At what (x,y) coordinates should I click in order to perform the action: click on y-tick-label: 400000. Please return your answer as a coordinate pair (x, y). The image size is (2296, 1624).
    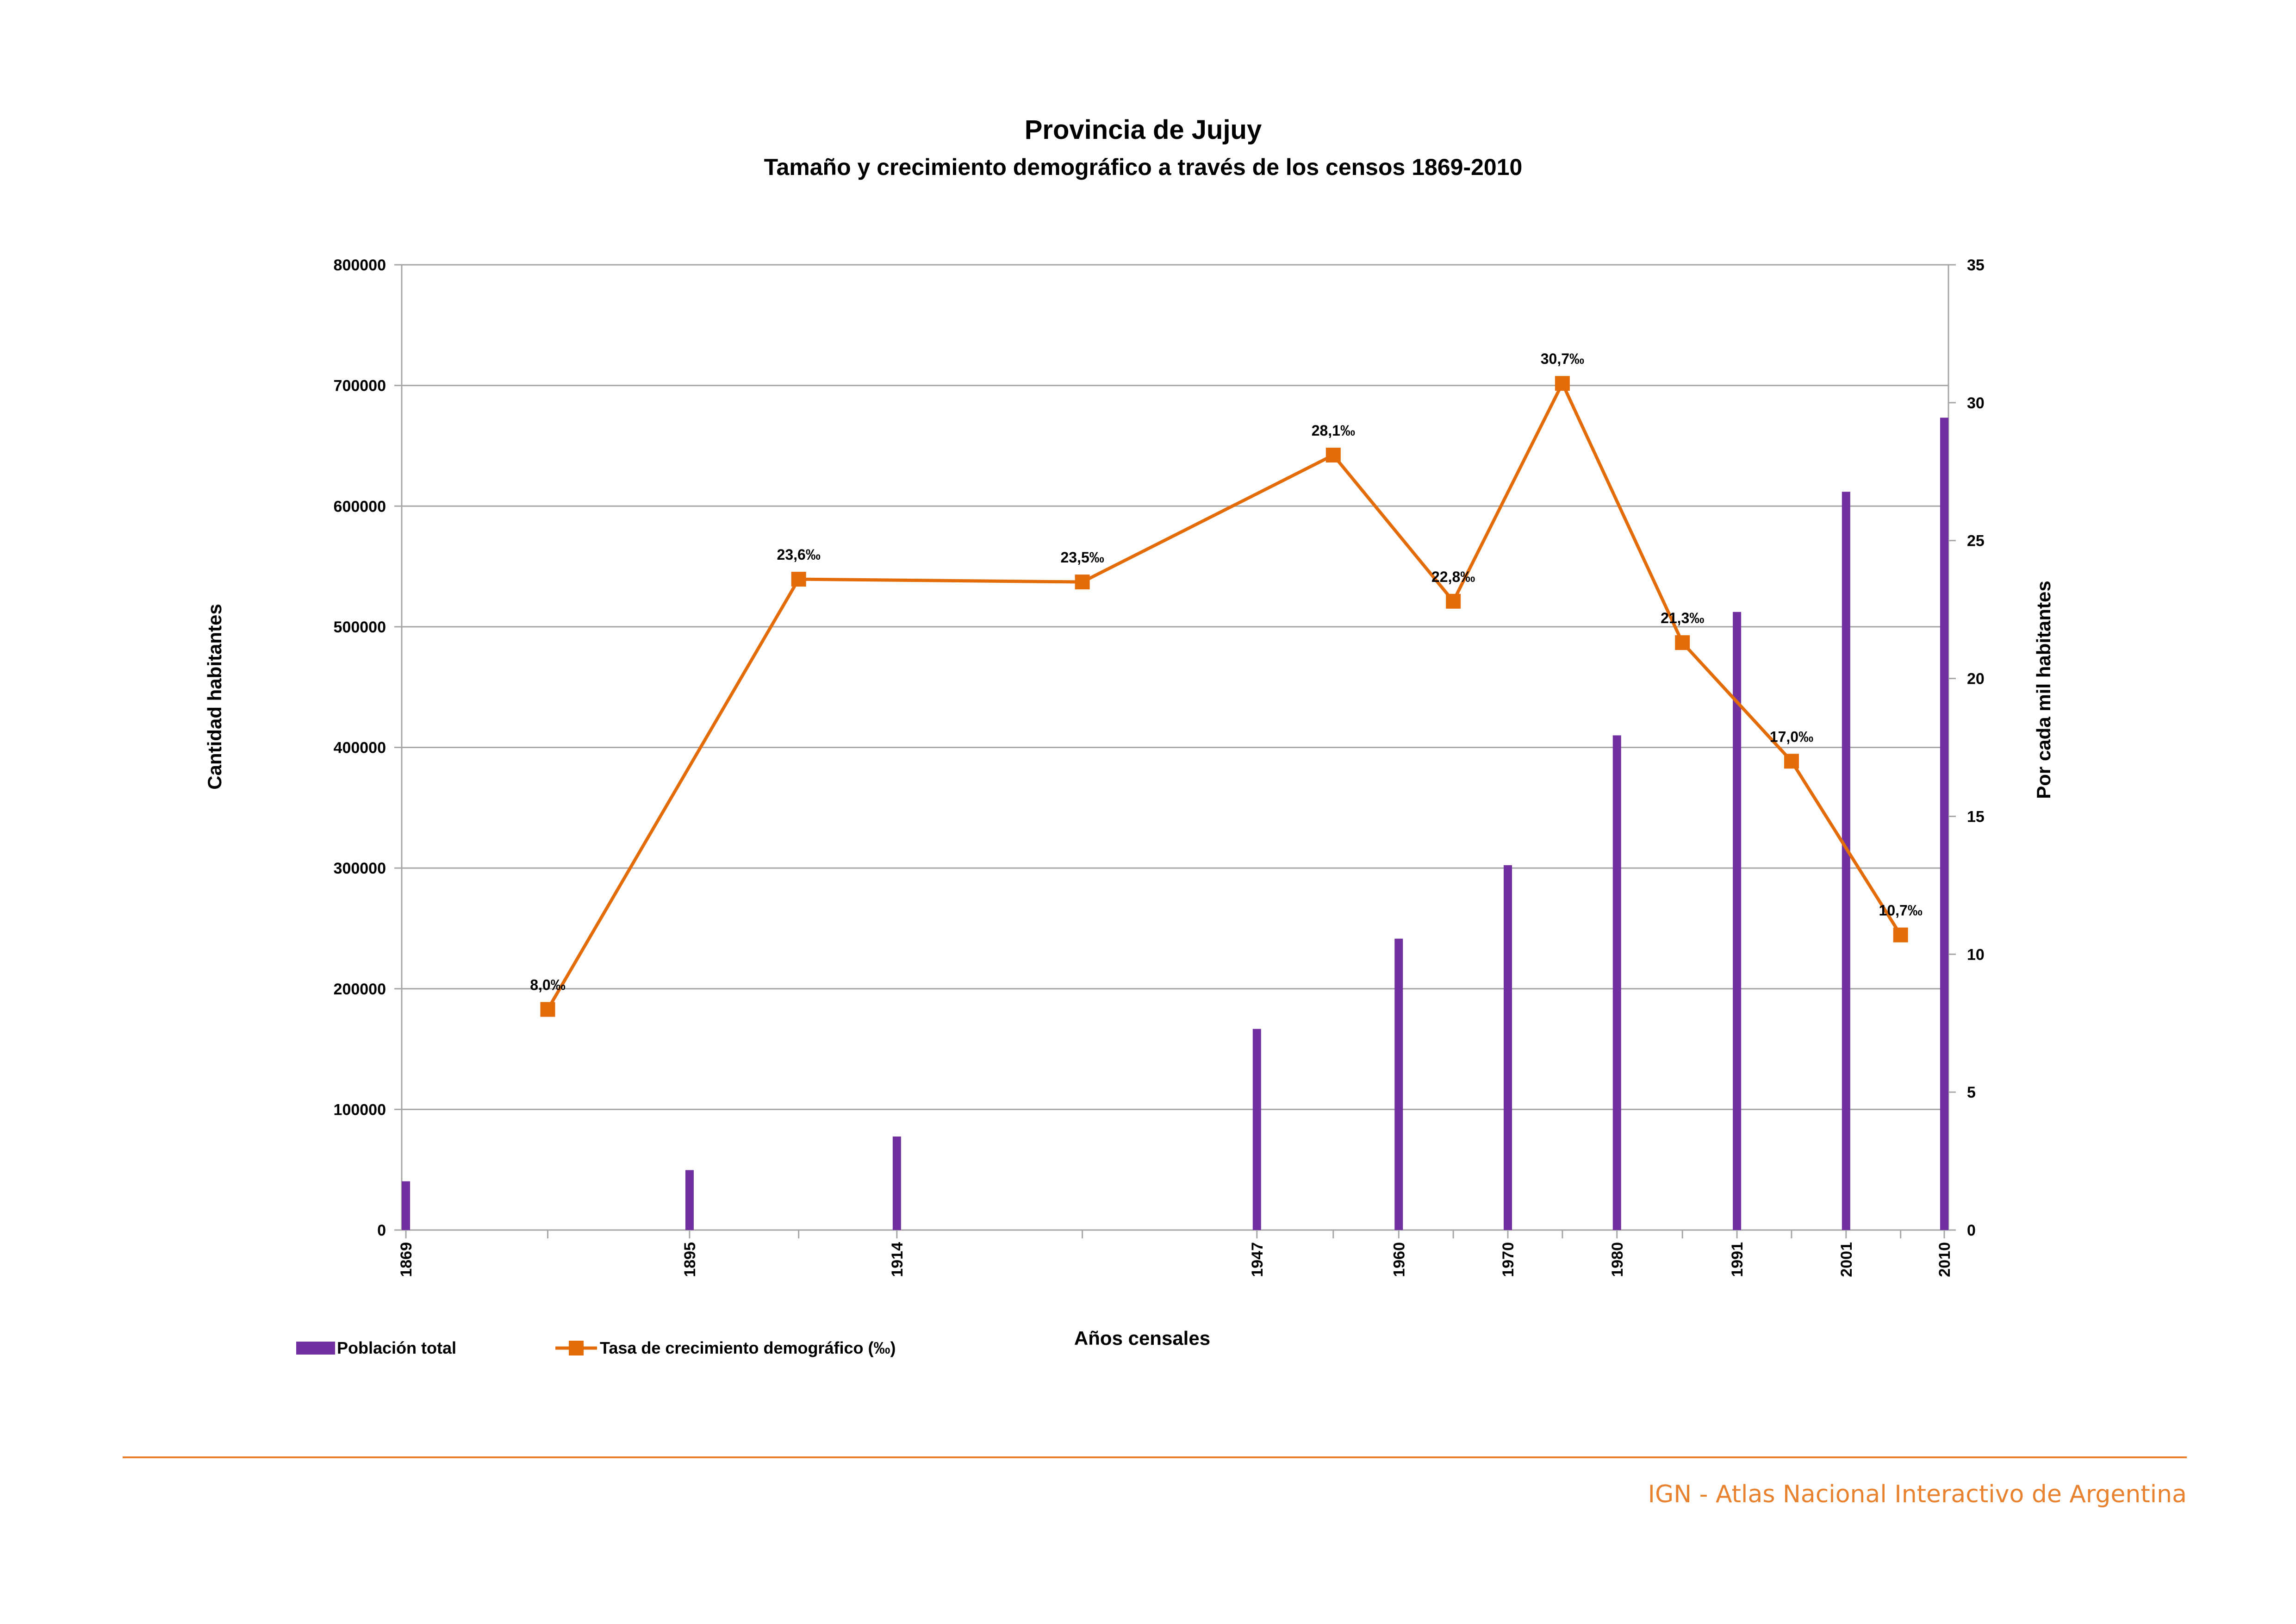
    Looking at the image, I should click on (360, 748).